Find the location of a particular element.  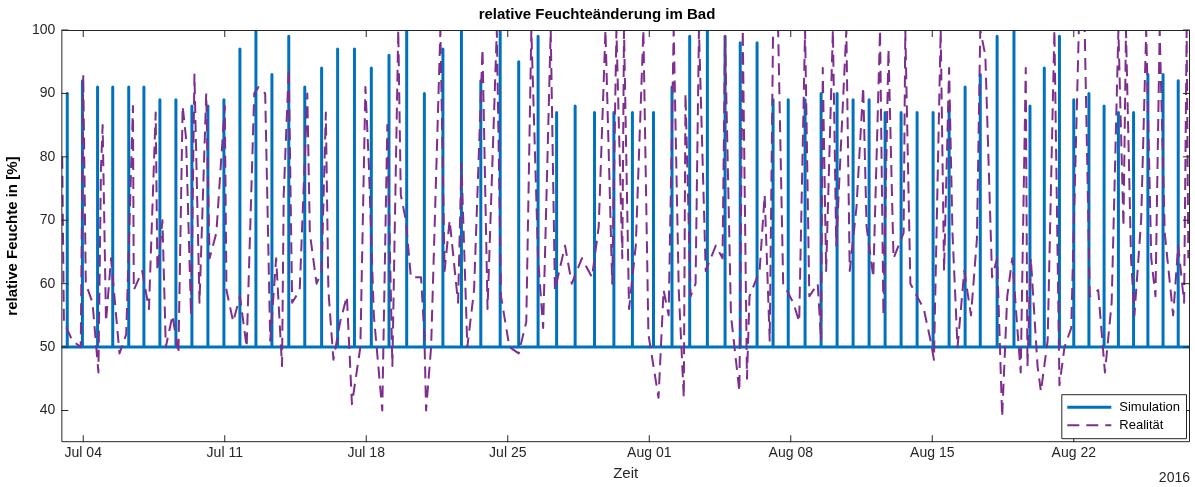

x-tick-label: Aug 08 is located at coordinates (791, 452).